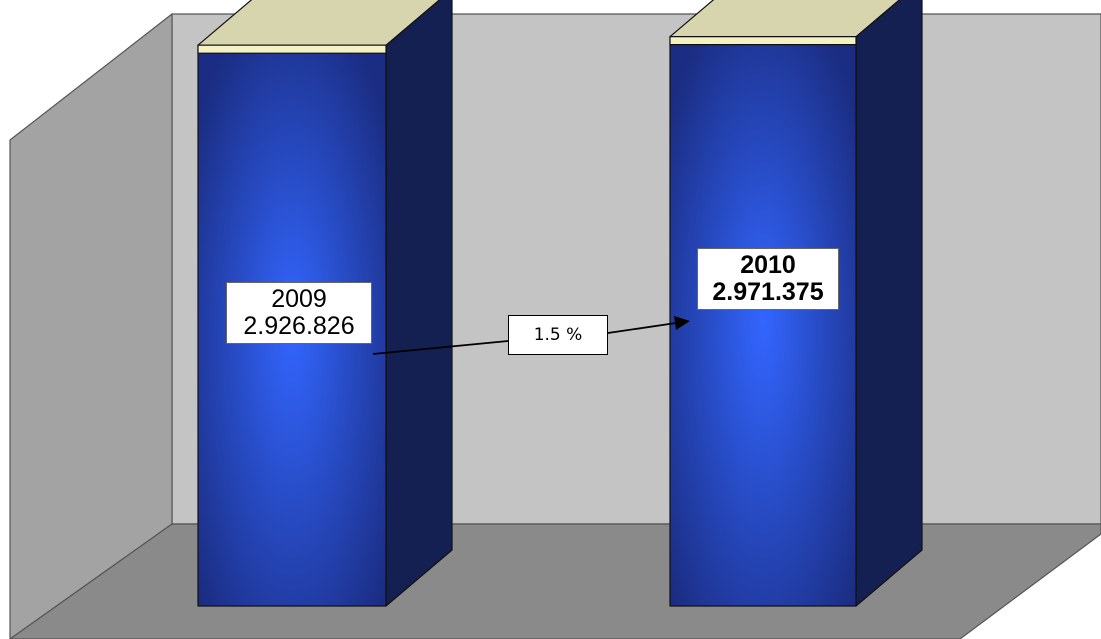 The height and width of the screenshot is (639, 1101). I want to click on change-arrow-head, so click(682, 323).